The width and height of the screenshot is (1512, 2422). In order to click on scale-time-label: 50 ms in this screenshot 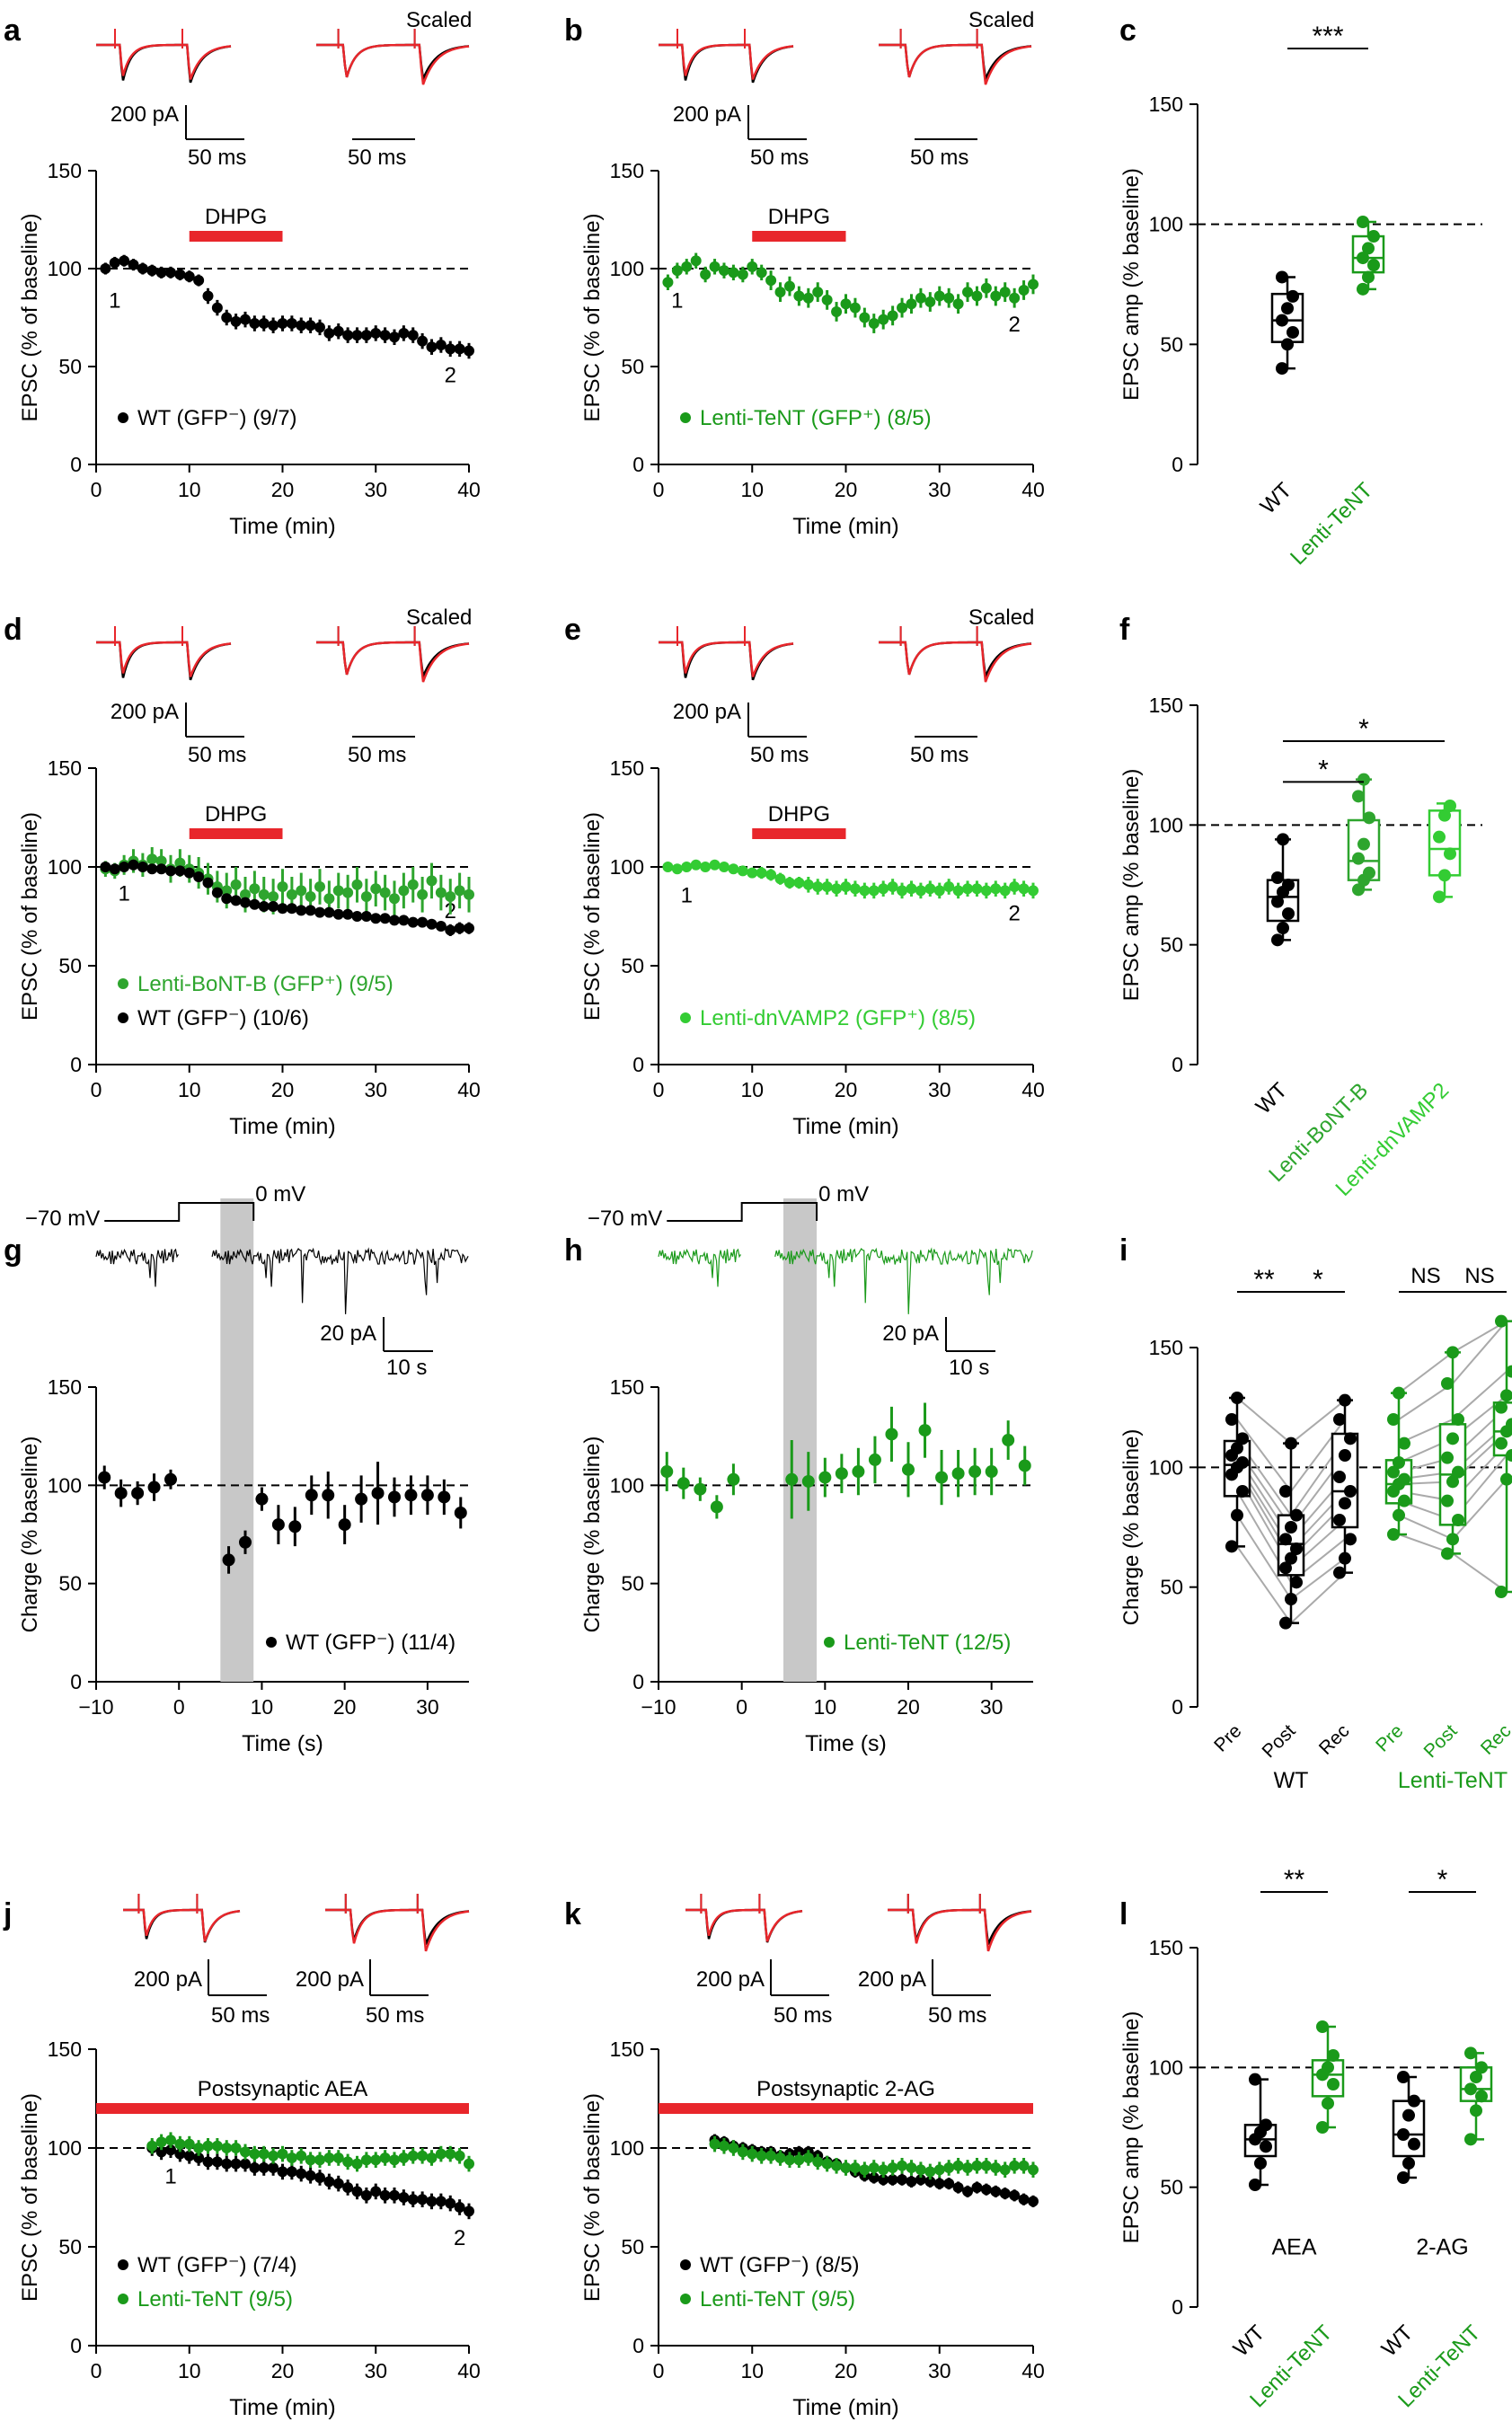, I will do `click(803, 2015)`.